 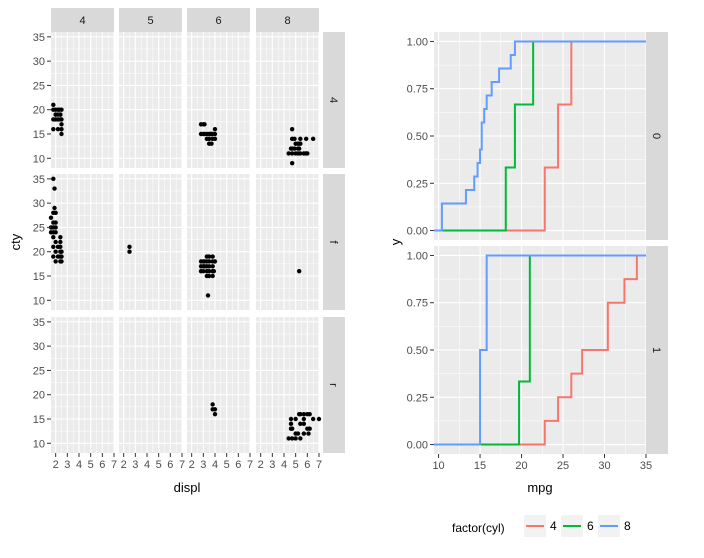 I want to click on x-axis-title: mpg, so click(x=539, y=487).